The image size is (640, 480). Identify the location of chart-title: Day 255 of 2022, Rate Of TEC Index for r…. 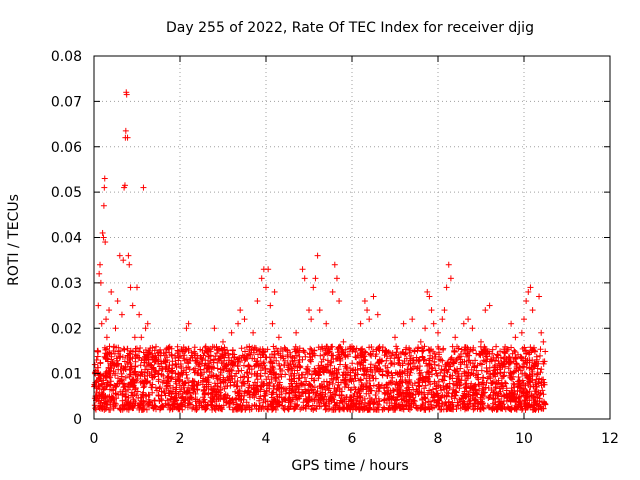
(350, 28).